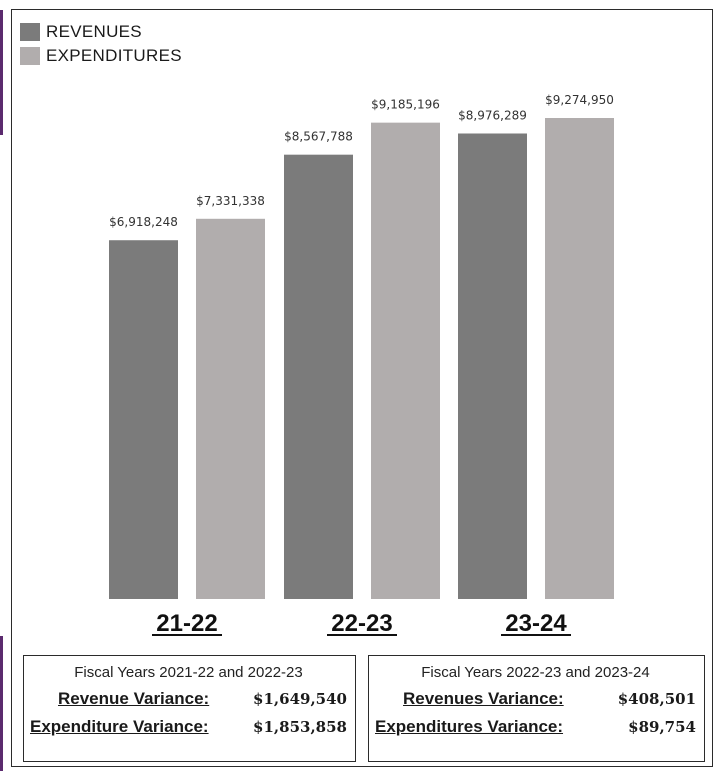  I want to click on legend-swatch-revenues, so click(30, 32).